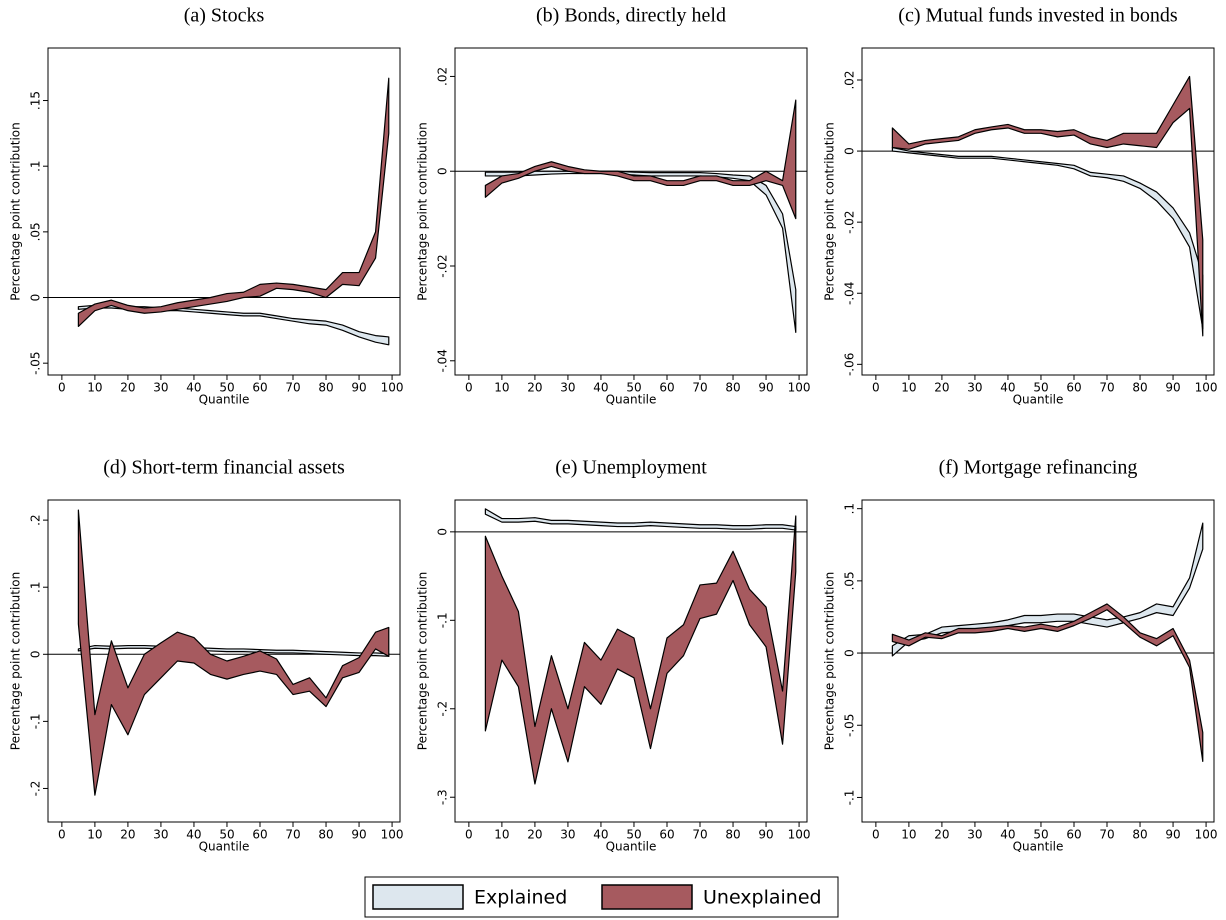 This screenshot has width=1226, height=920. What do you see at coordinates (36, 100) in the screenshot?
I see `y-tick-label: .15` at bounding box center [36, 100].